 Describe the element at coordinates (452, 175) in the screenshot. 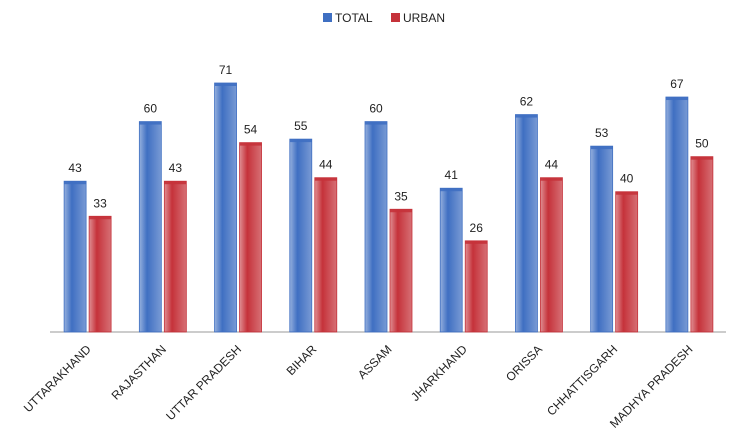

I see `value-label: 41` at that location.